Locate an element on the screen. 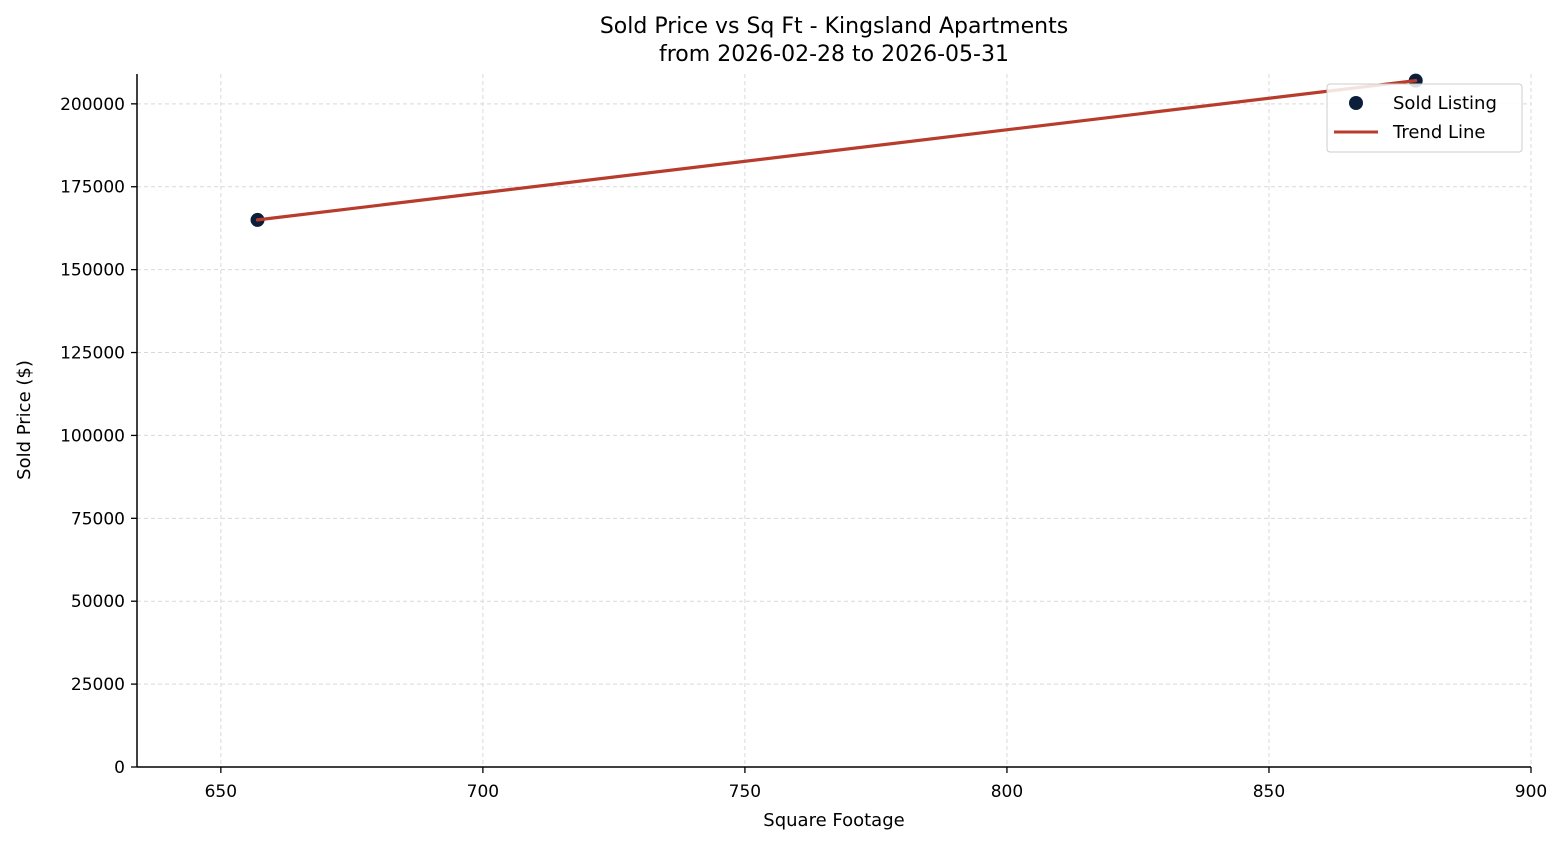  y-tick-label: 200000 is located at coordinates (92, 105).